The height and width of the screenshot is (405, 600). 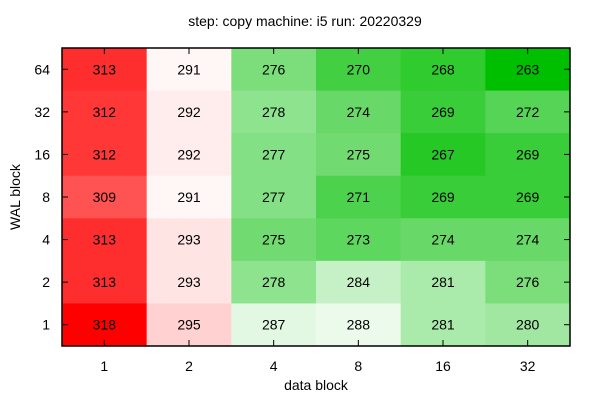 What do you see at coordinates (305, 21) in the screenshot?
I see `chart-title: step: copy machine: i5 run: 20220329` at bounding box center [305, 21].